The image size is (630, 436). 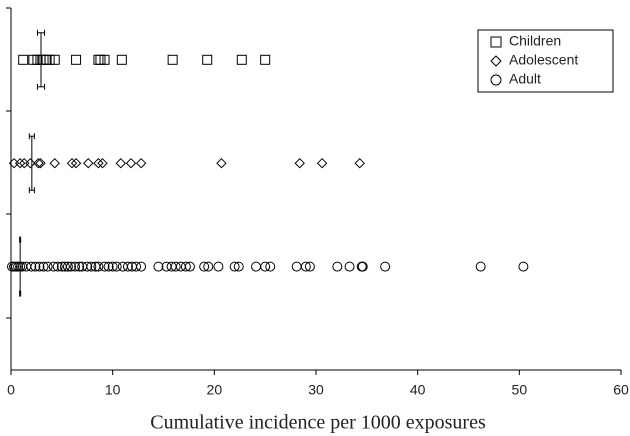 What do you see at coordinates (9, 188) in the screenshot?
I see `y-axis` at bounding box center [9, 188].